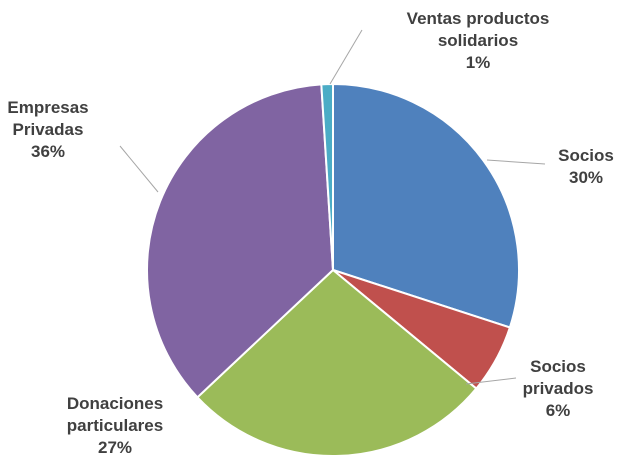 This screenshot has height=476, width=625. What do you see at coordinates (115, 414) in the screenshot?
I see `category-label: Donaciones particulares` at bounding box center [115, 414].